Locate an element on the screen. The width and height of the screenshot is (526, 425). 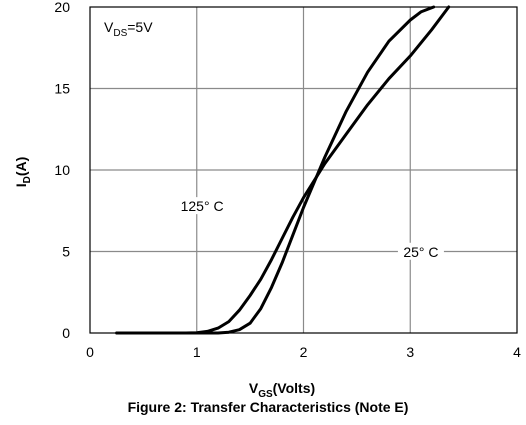
series-label-125c: 125° C is located at coordinates (202, 206).